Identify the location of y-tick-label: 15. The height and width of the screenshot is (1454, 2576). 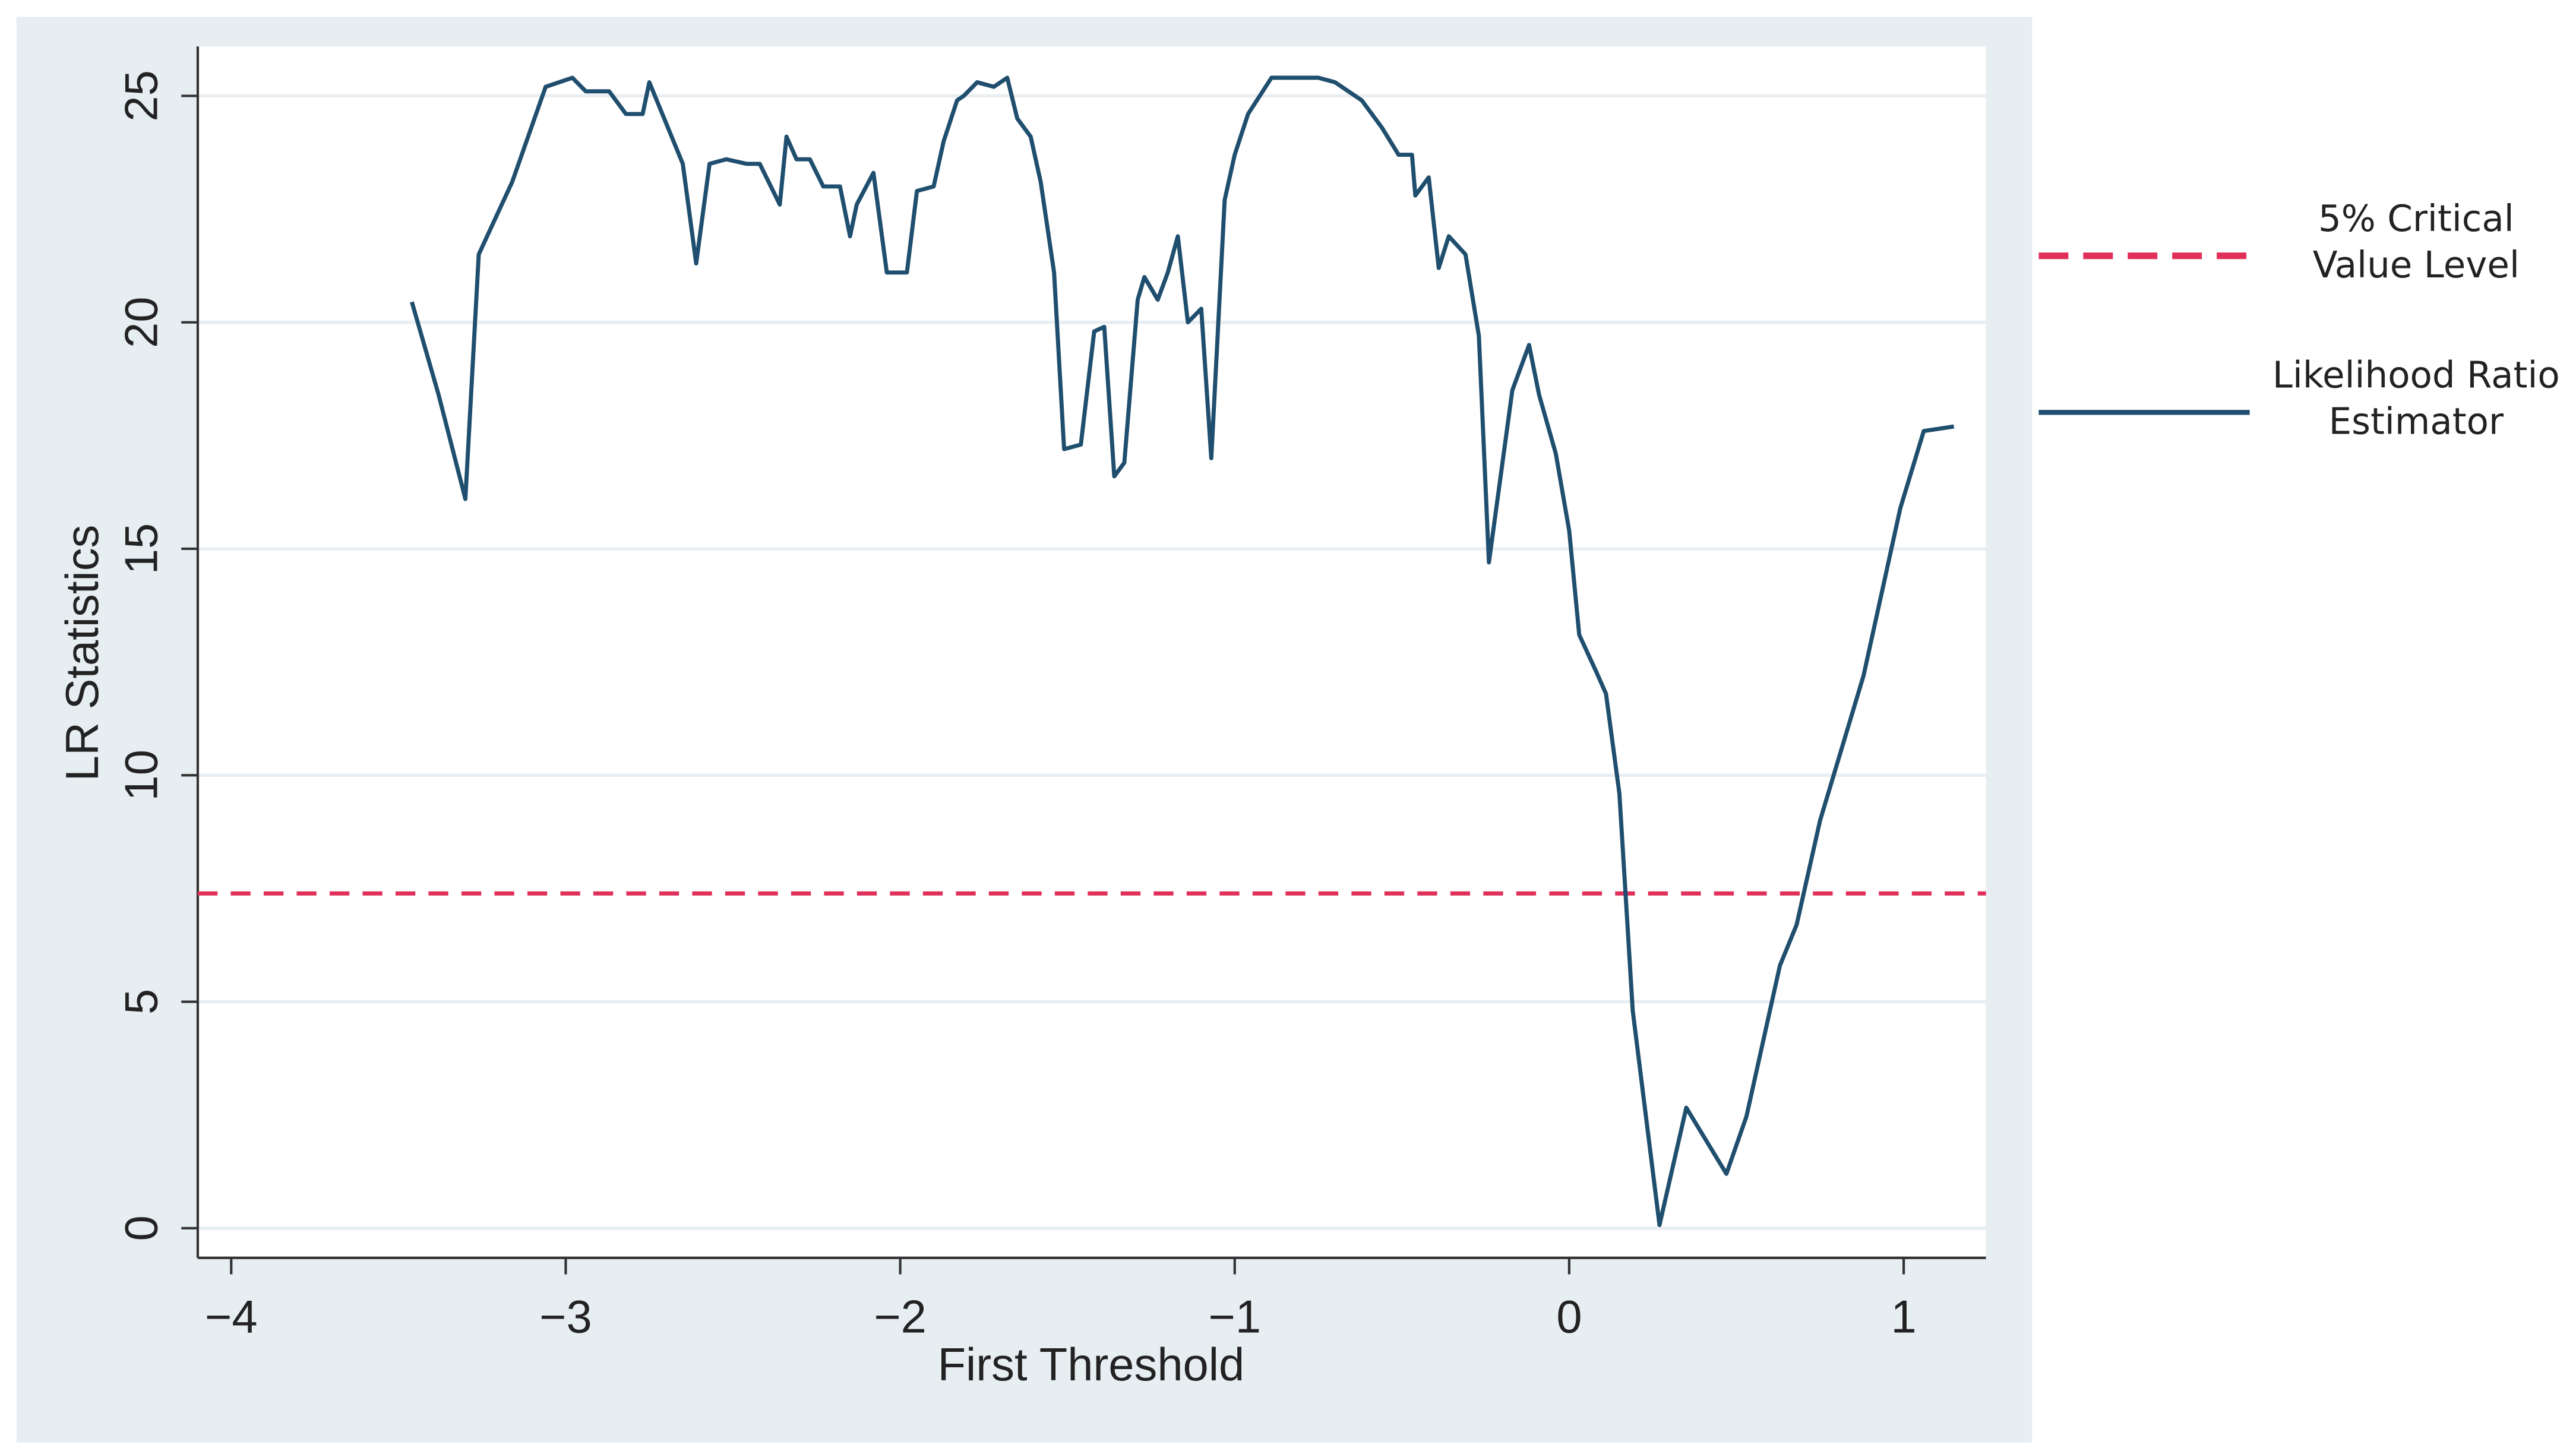
(141, 548).